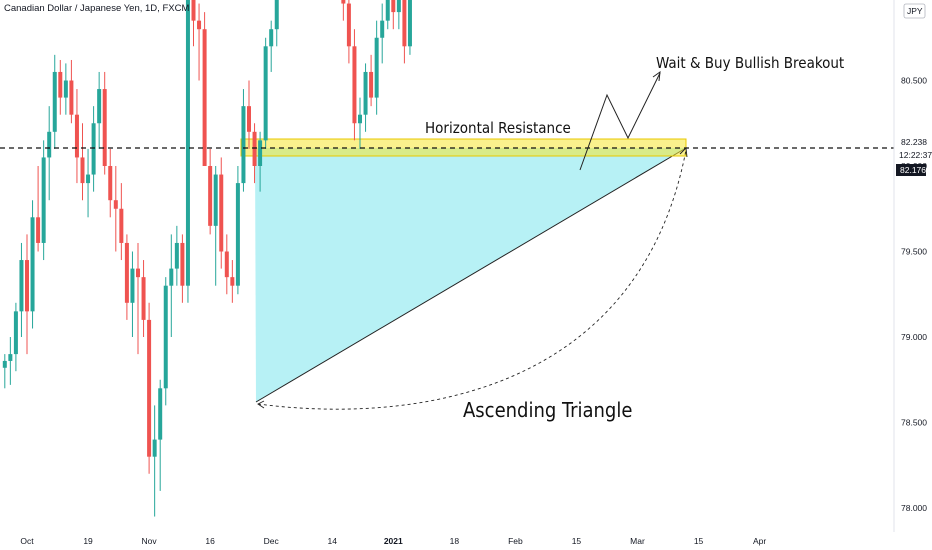 Image resolution: width=932 pixels, height=550 pixels. Describe the element at coordinates (914, 337) in the screenshot. I see `price-tick-label: 79.000` at that location.